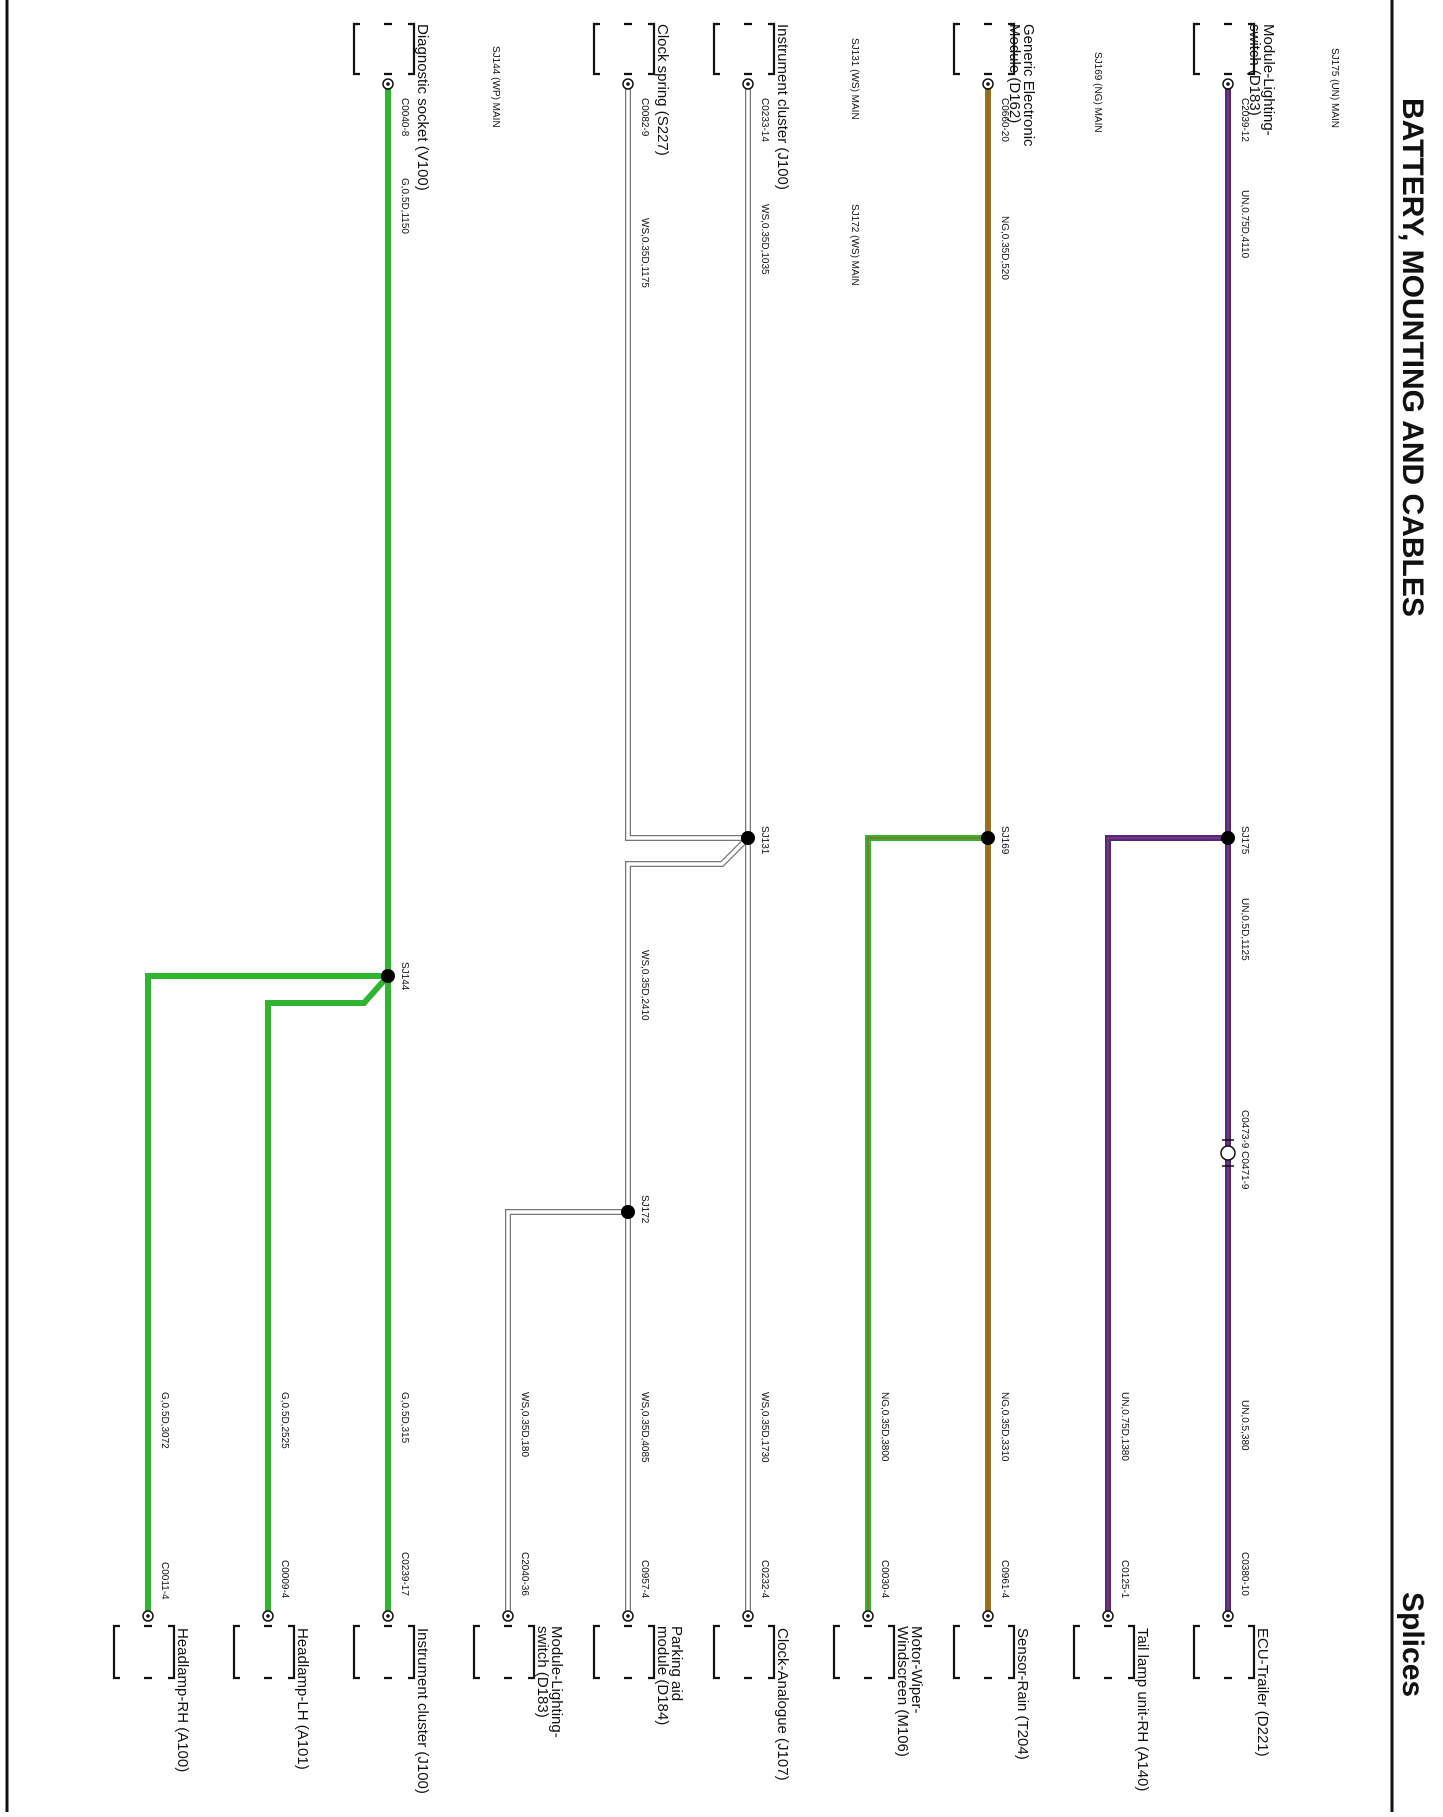 This screenshot has width=1443, height=1817. What do you see at coordinates (644, 1427) in the screenshot?
I see `wire-label: WS,0.35D,4085` at bounding box center [644, 1427].